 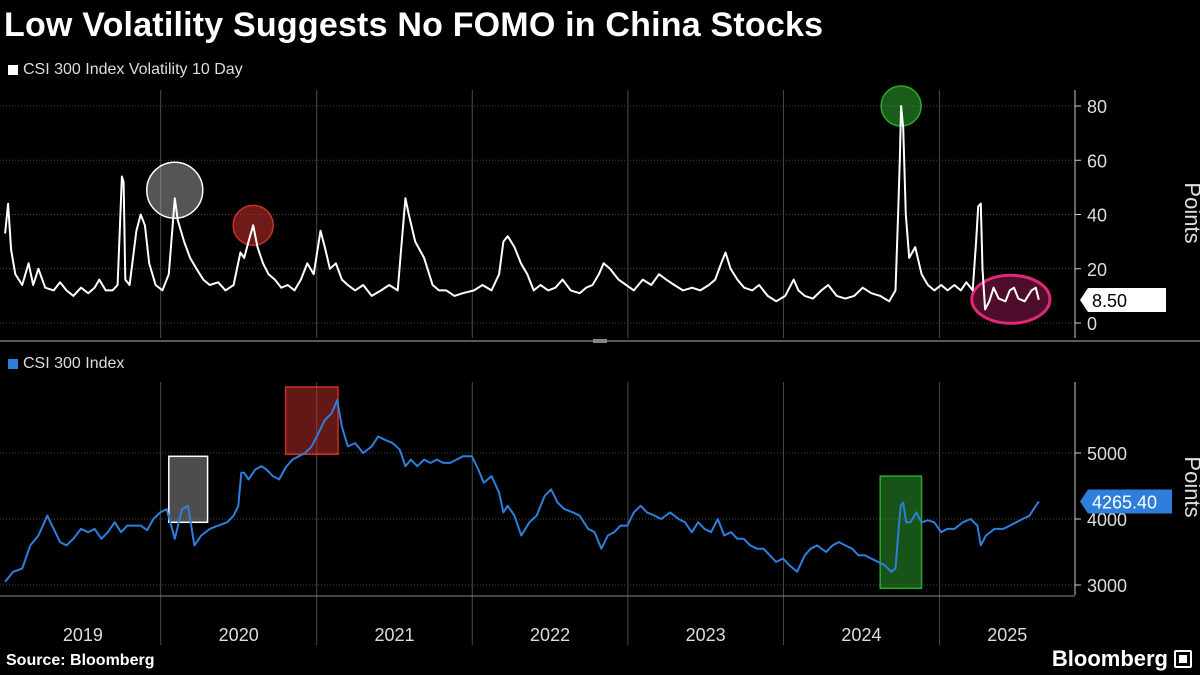 I want to click on source-note: Source: Bloomberg, so click(x=80, y=660).